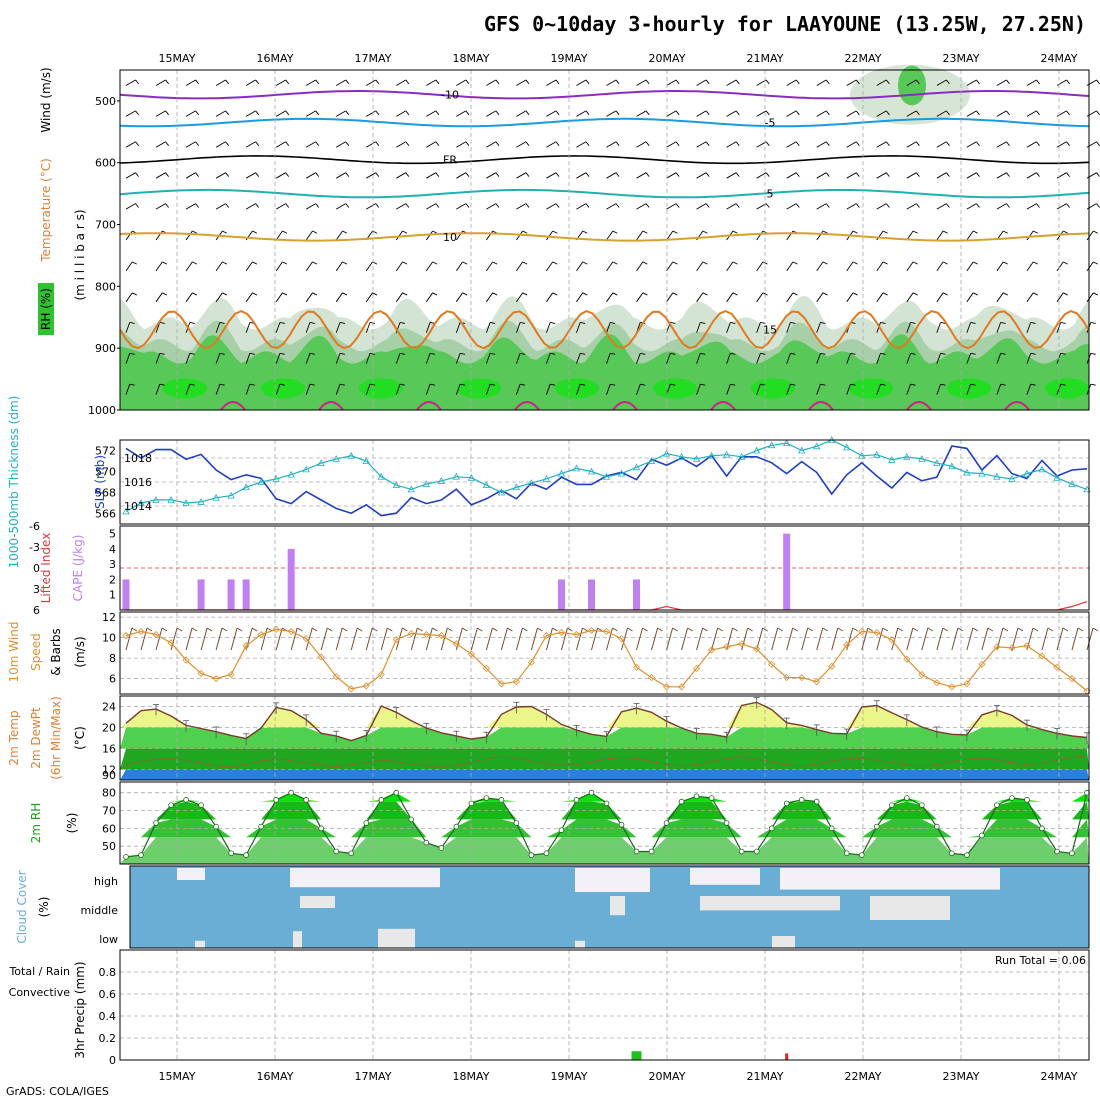  Describe the element at coordinates (607, 606) in the screenshot. I see `lifted-index-line` at that location.